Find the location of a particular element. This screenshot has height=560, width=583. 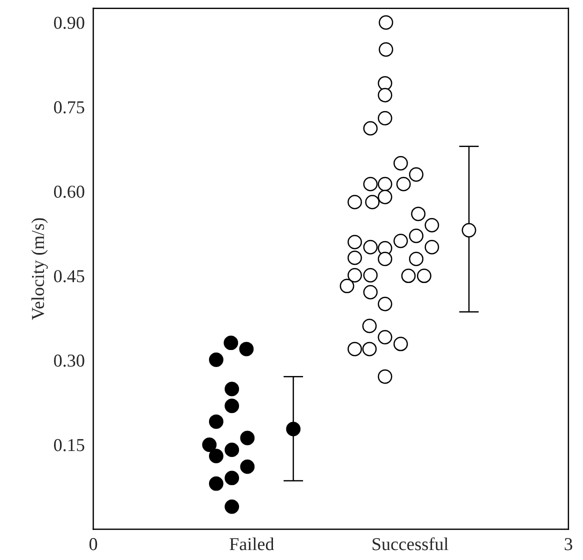

y-tick-label: 0.15 is located at coordinates (69, 445).